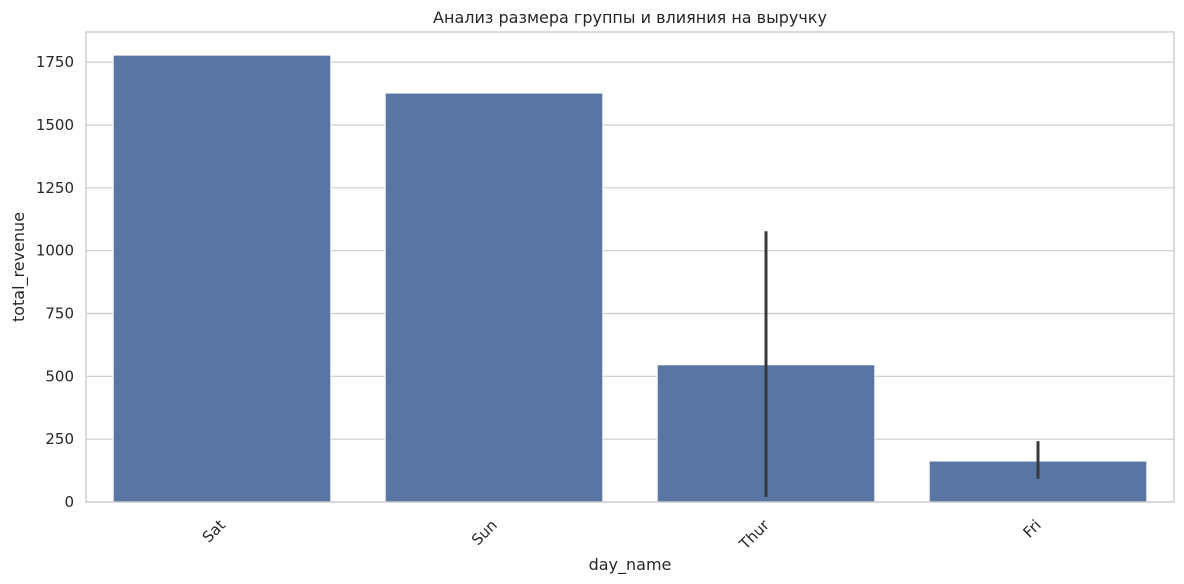 The image size is (1184, 584). Describe the element at coordinates (55, 125) in the screenshot. I see `y-tick-label: 1500` at that location.